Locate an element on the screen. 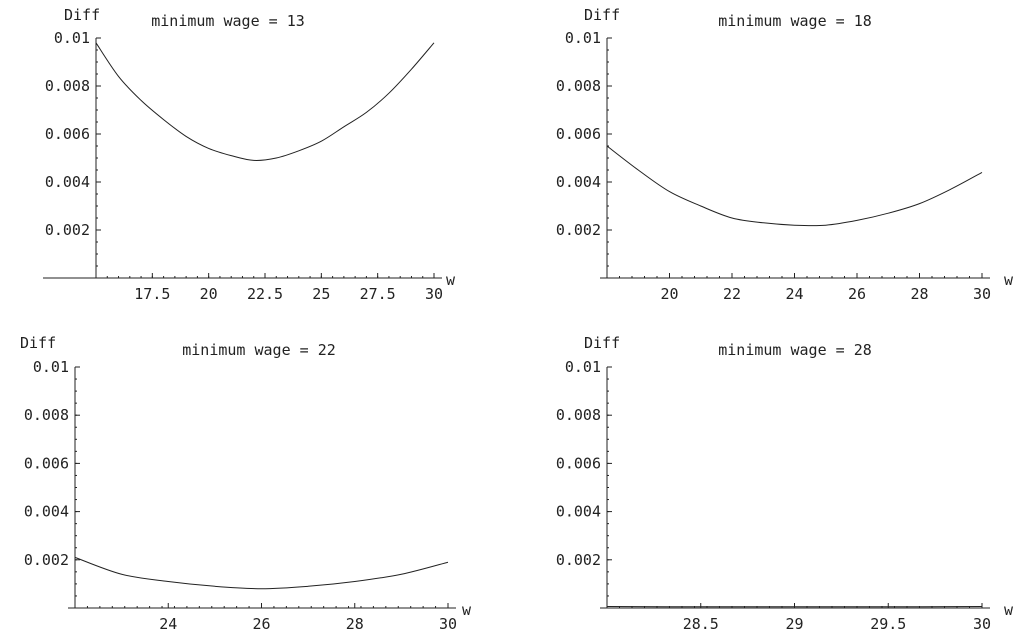 This screenshot has width=1015, height=634. x-tick-label: 28.5 is located at coordinates (701, 624).